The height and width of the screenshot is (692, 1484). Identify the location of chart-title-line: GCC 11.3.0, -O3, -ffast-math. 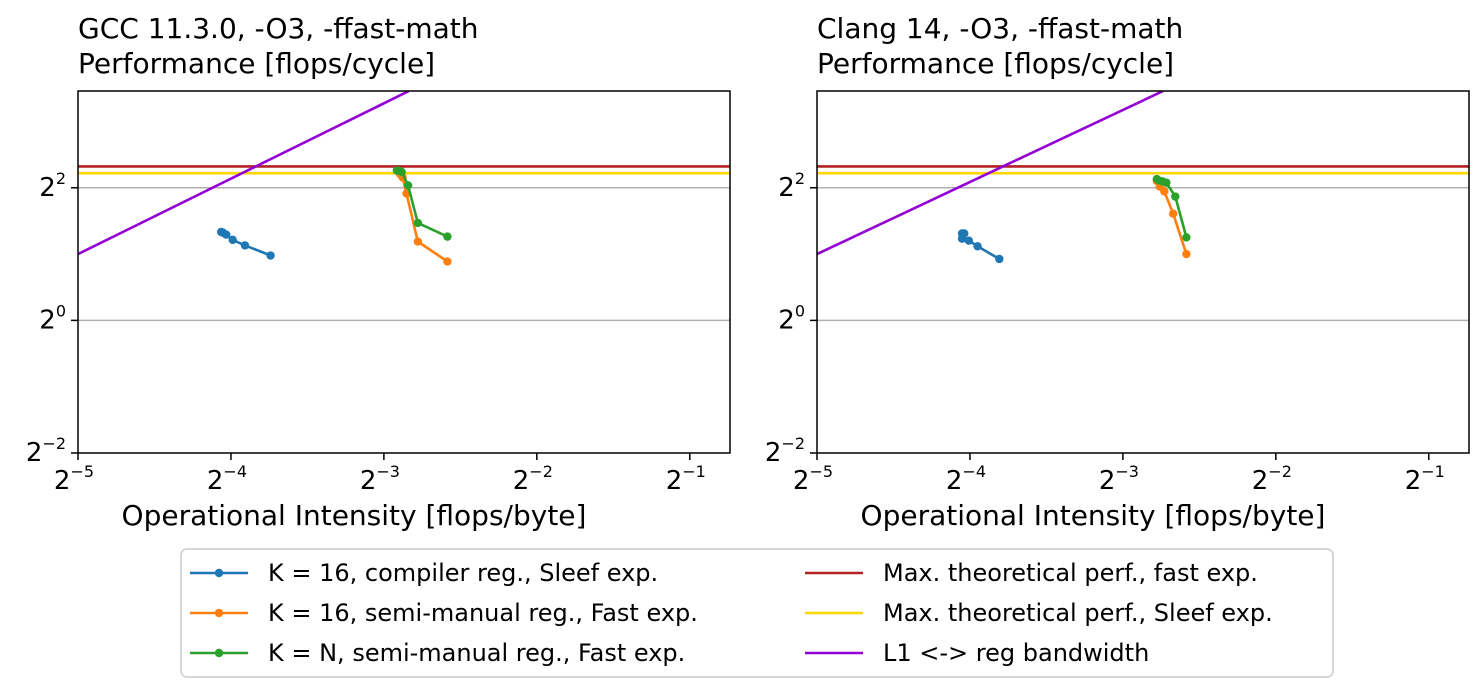
(278, 28).